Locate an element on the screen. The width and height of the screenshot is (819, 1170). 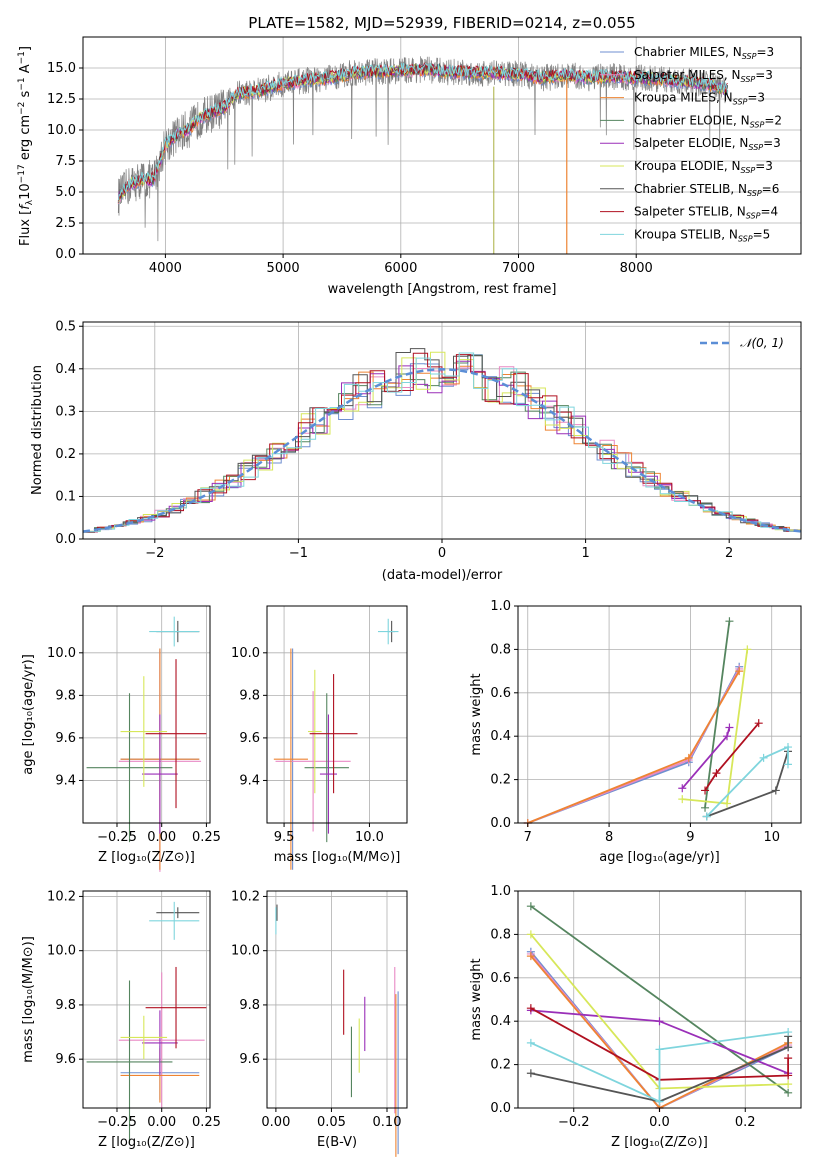
points is located at coordinates (337, 1030).